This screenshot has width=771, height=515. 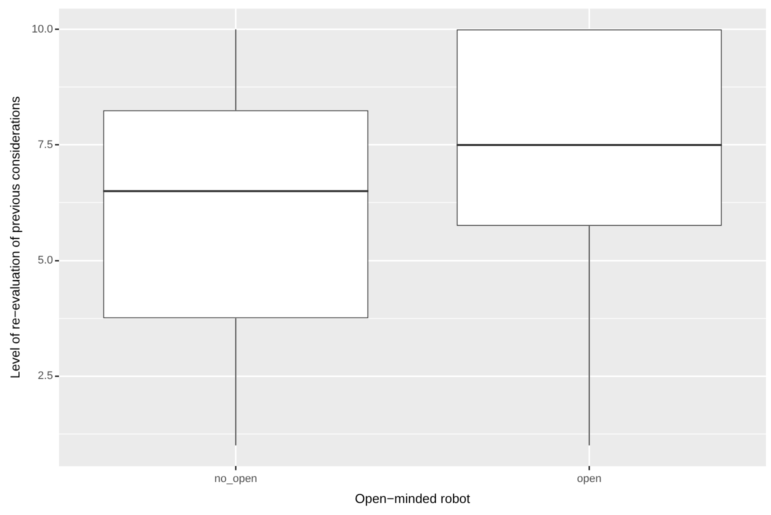 I want to click on x-tick-label: open, so click(x=589, y=478).